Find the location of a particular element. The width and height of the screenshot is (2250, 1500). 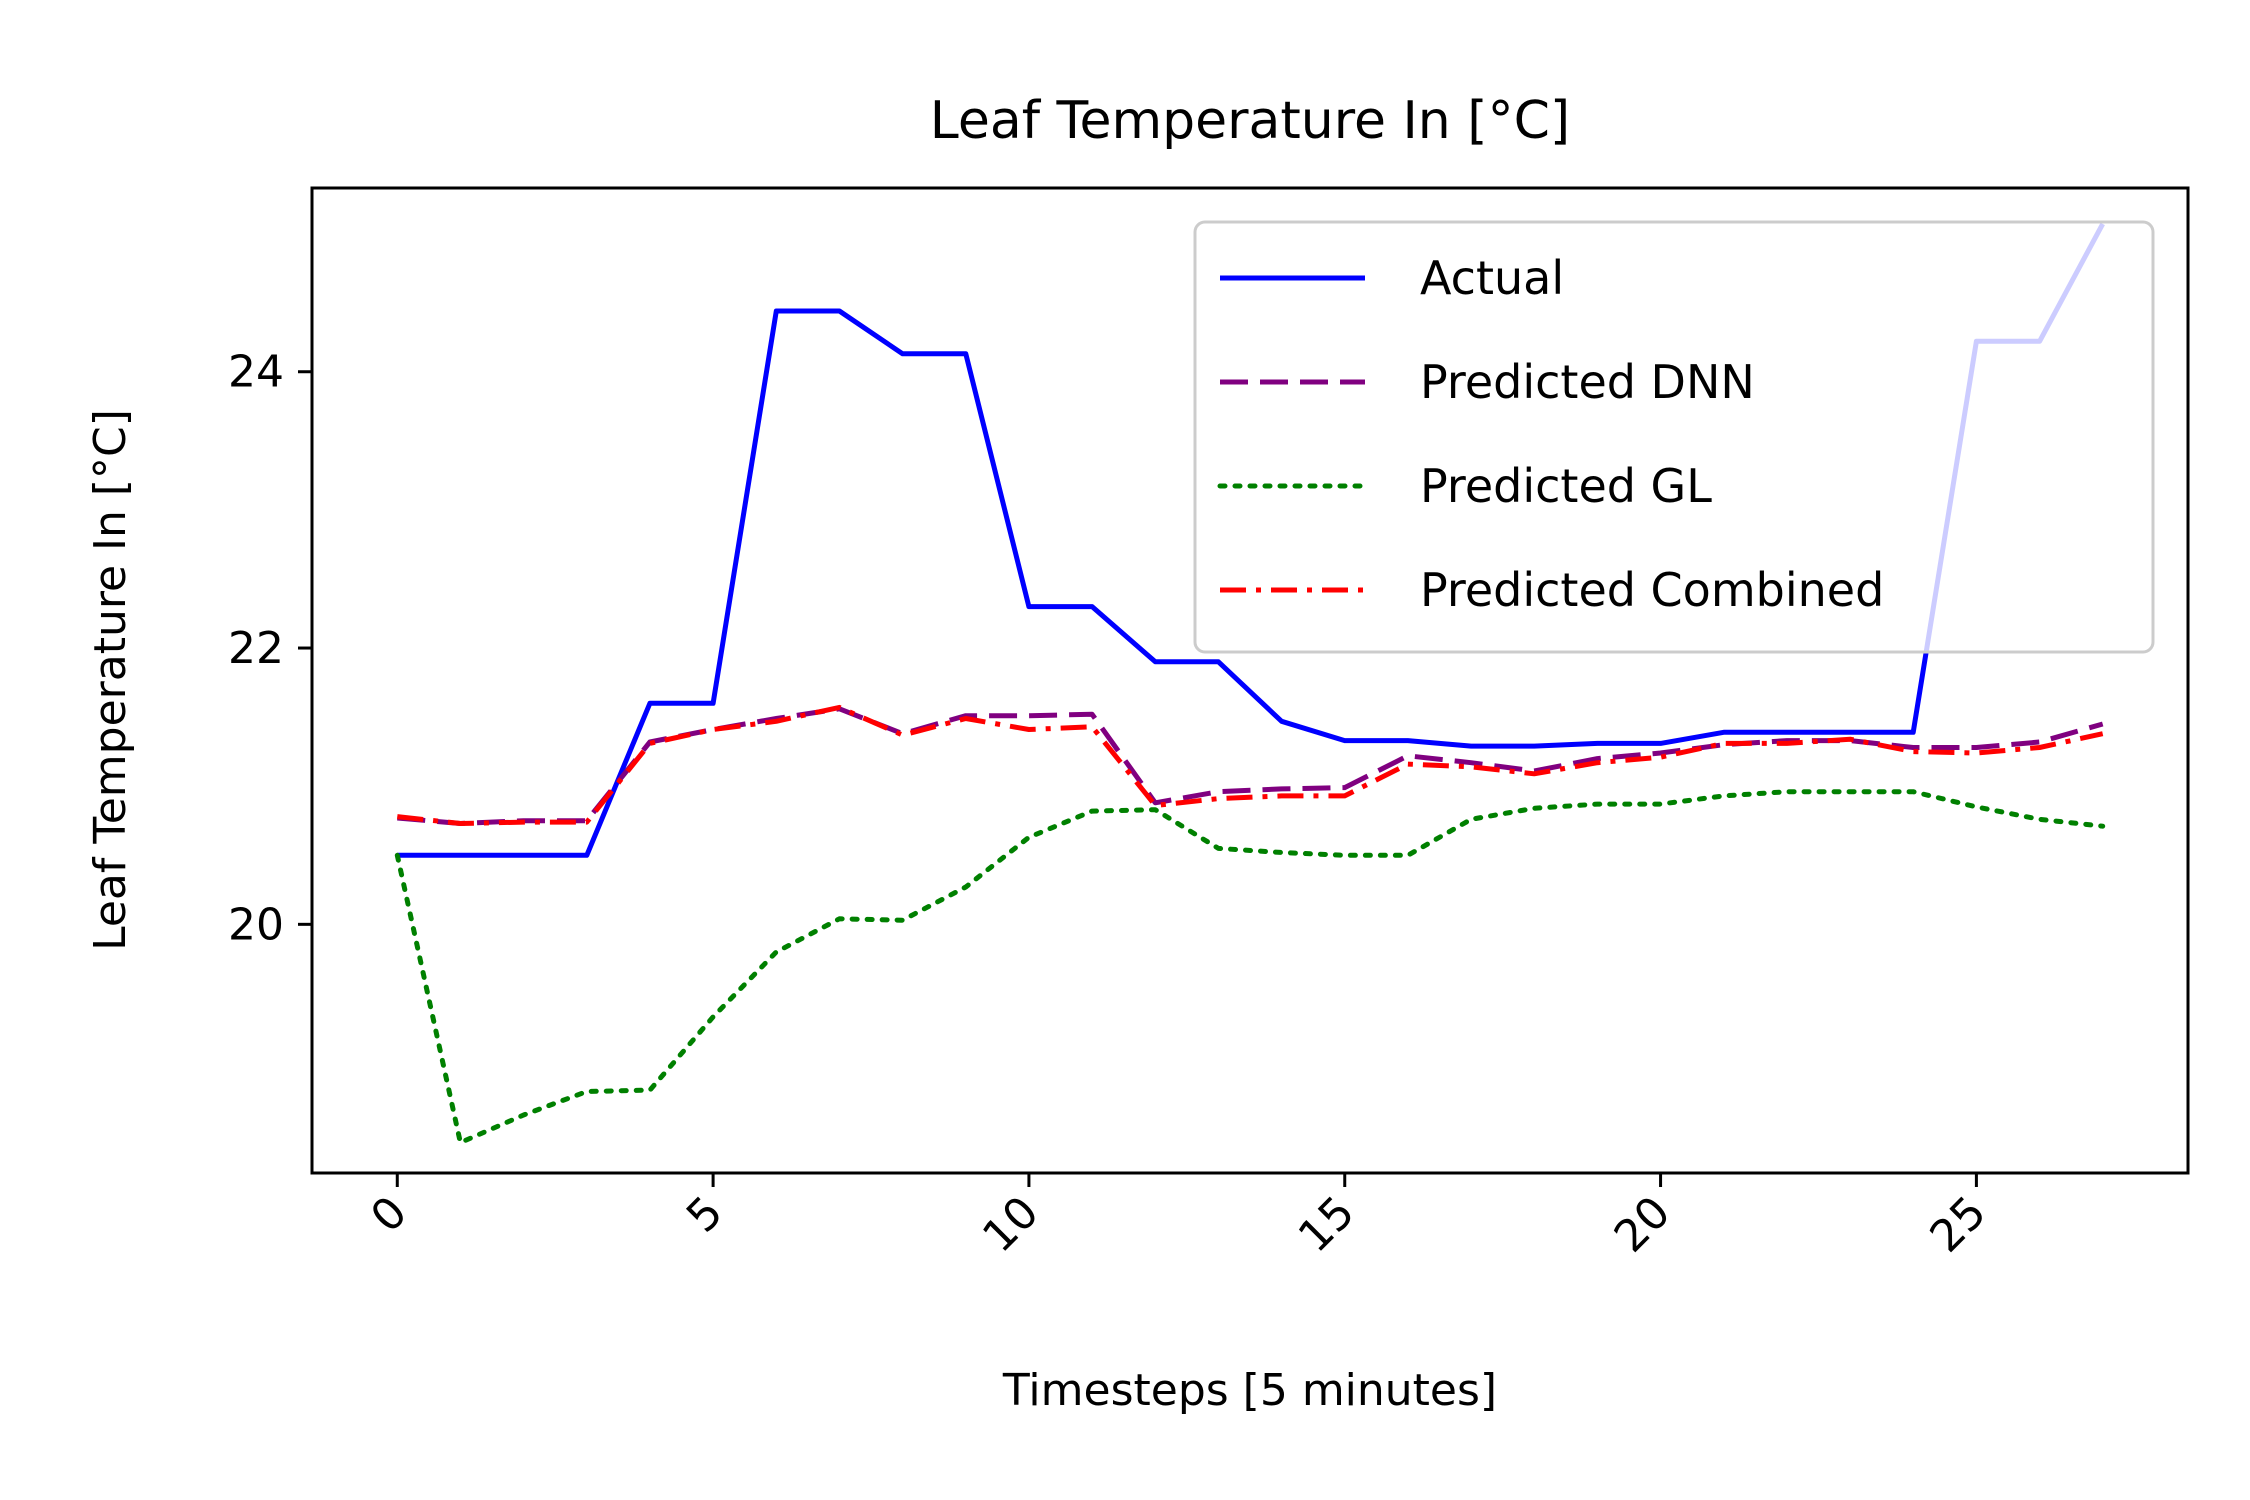

y-tick-label: 20 is located at coordinates (256, 924).